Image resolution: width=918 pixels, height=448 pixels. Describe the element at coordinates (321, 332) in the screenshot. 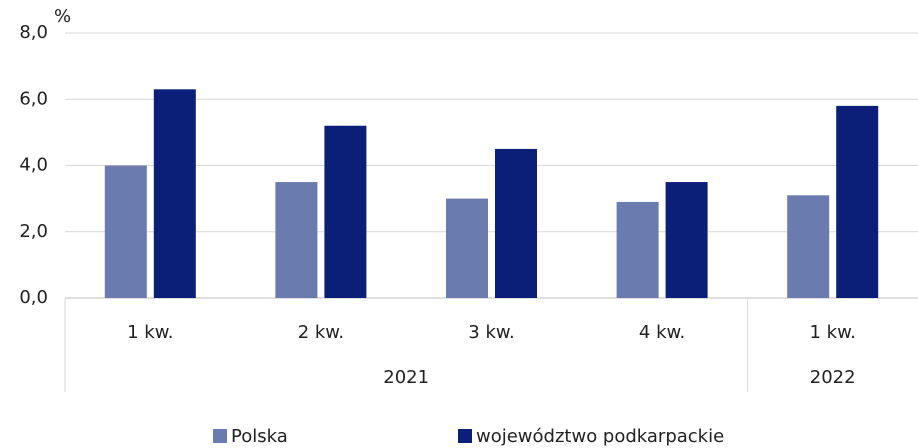

I see `x-tick-label: 2 kw.` at that location.